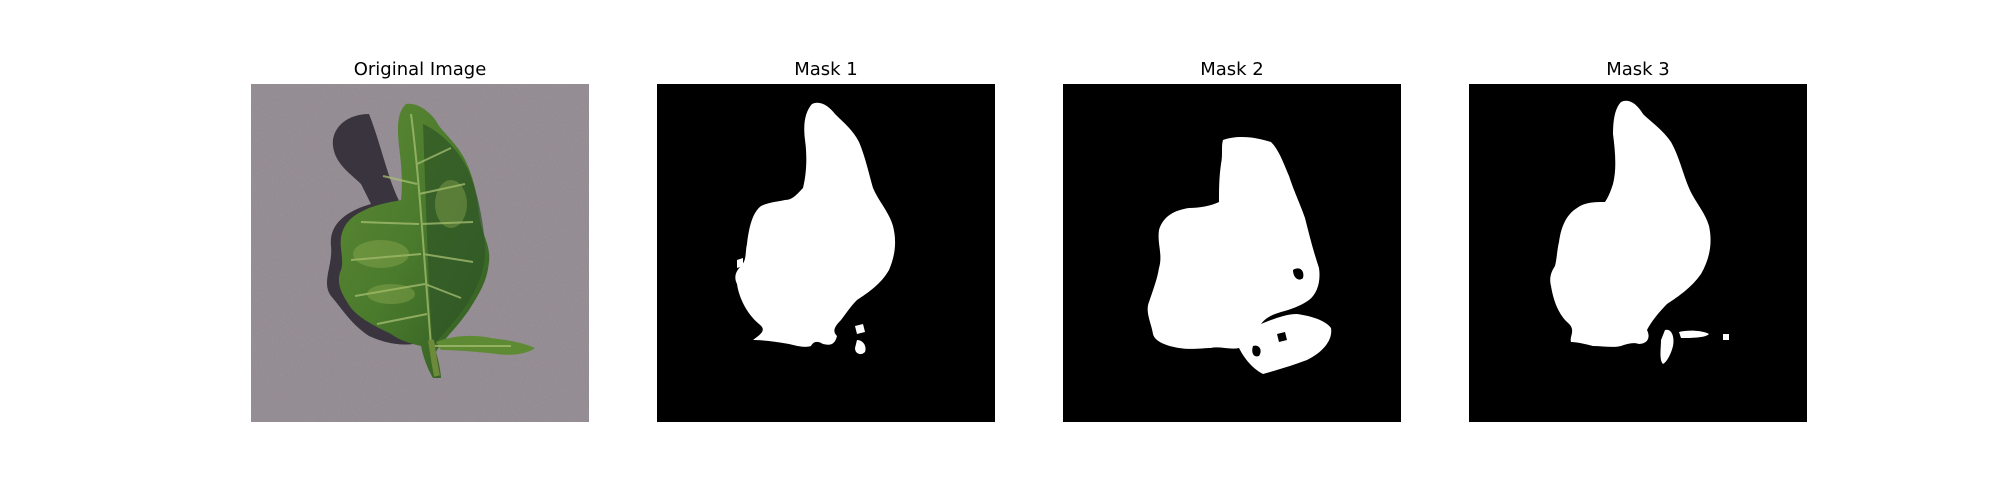 Image resolution: width=2000 pixels, height=500 pixels. I want to click on original-leaf-photo, so click(420, 253).